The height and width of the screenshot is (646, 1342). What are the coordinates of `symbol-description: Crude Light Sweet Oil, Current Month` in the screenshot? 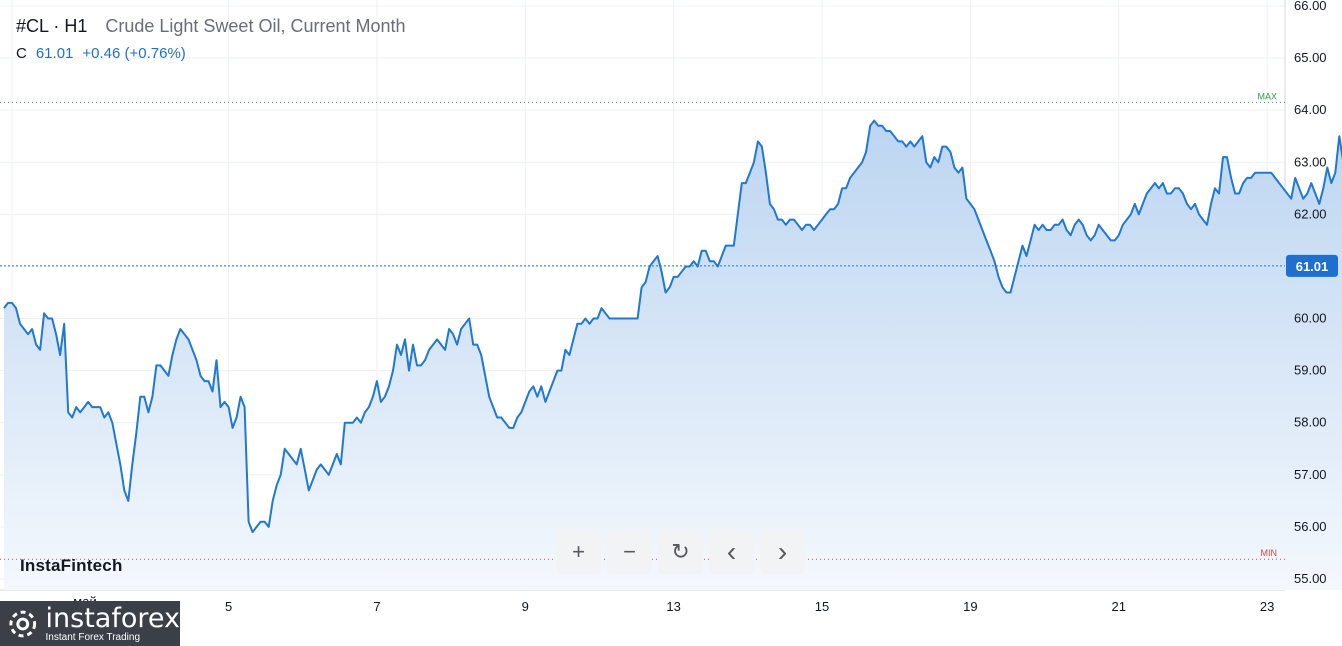 It's located at (255, 26).